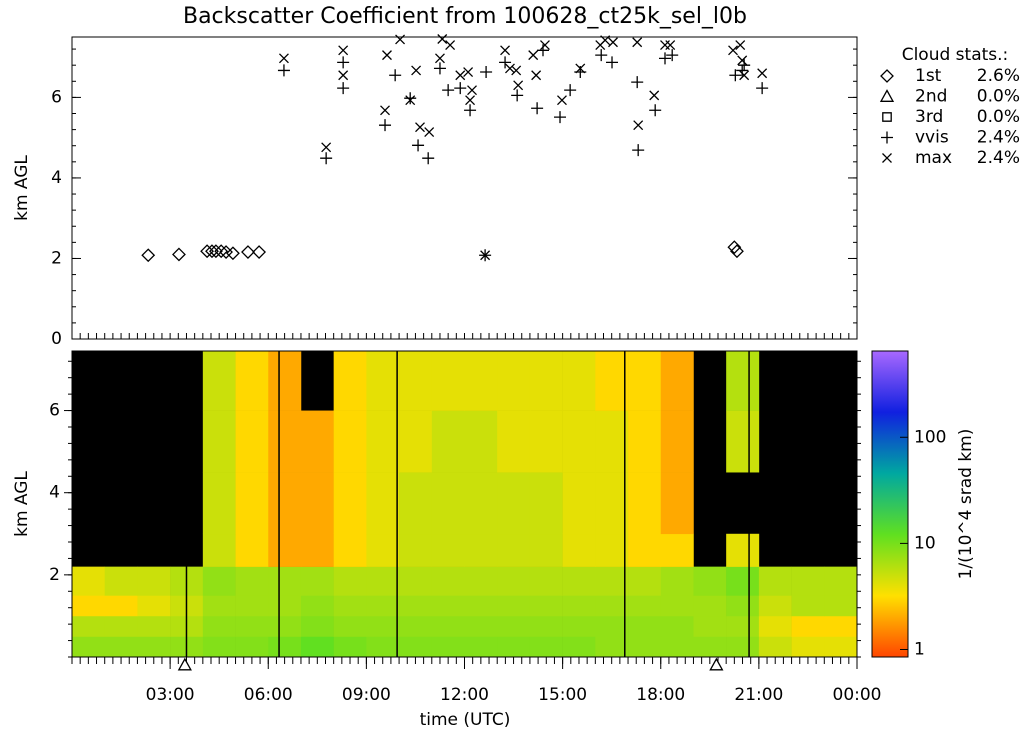 The image size is (1022, 730). What do you see at coordinates (928, 76) in the screenshot?
I see `legend-label: 1st` at bounding box center [928, 76].